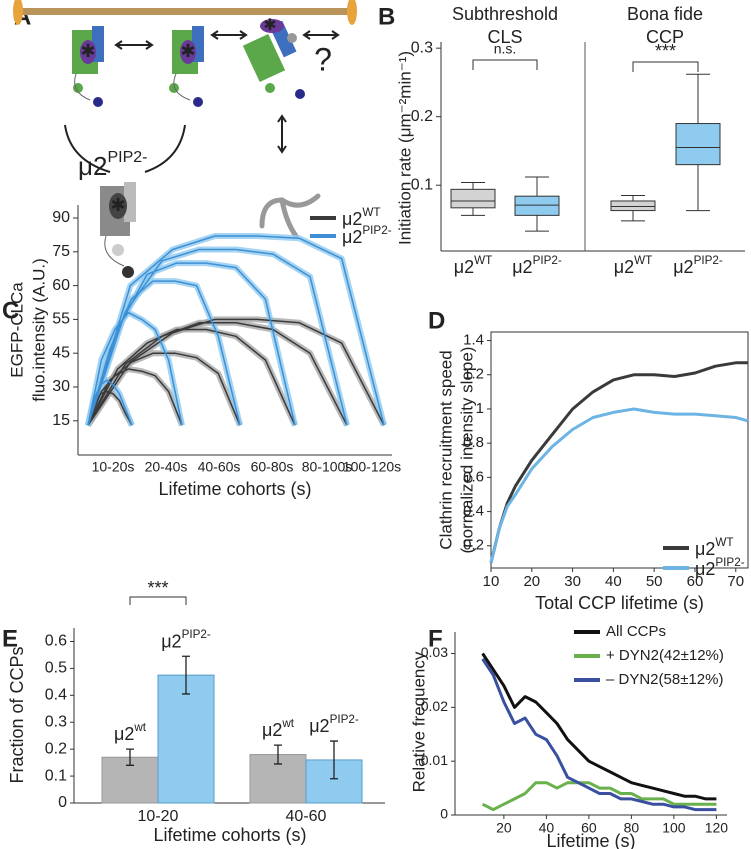 This screenshot has width=751, height=849. I want to click on clathrin-triskelion, so click(290, 216).